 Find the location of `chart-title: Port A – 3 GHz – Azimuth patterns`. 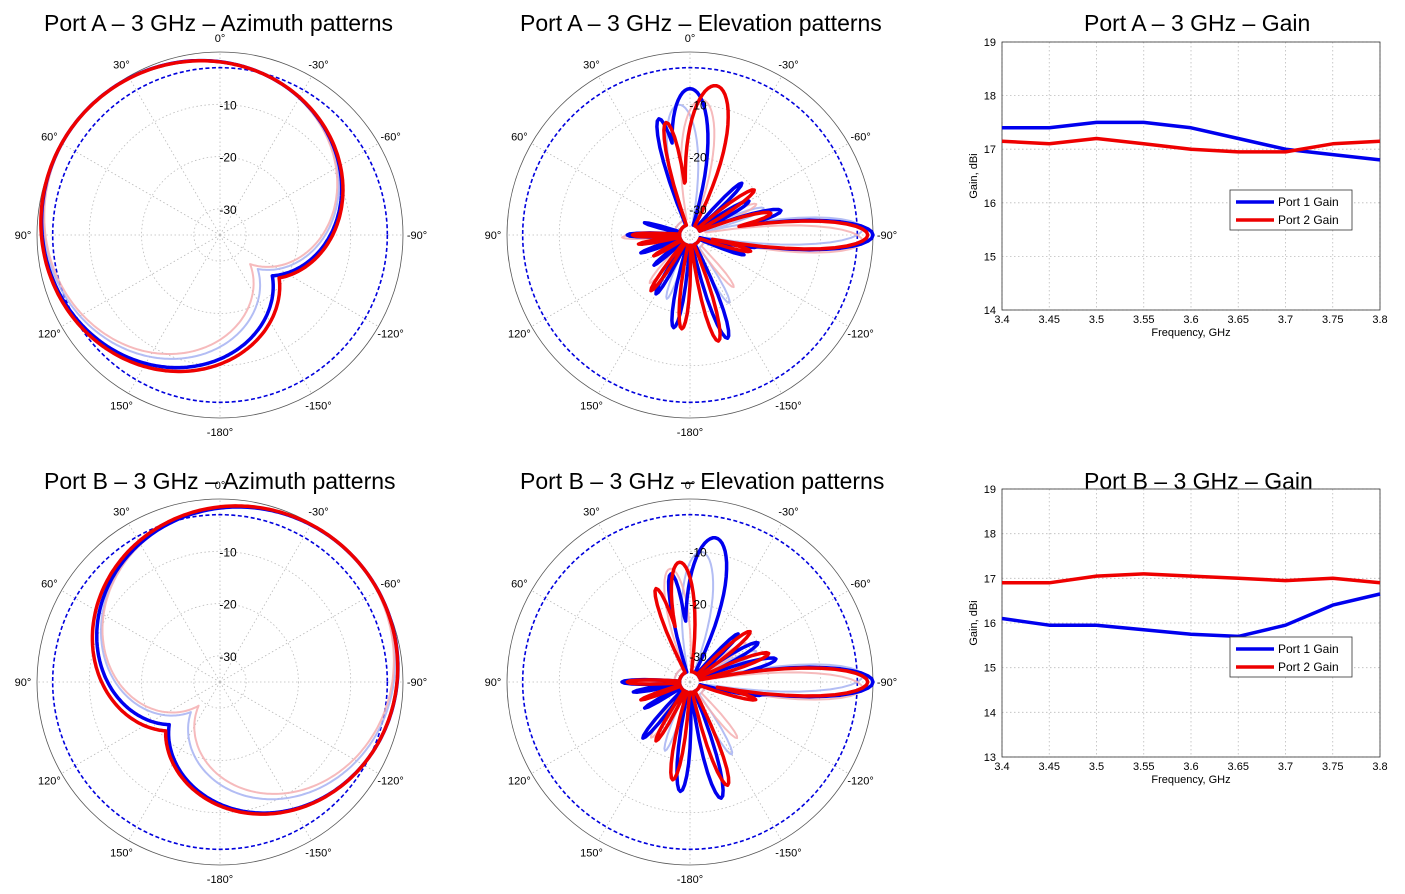

chart-title: Port A – 3 GHz – Azimuth patterns is located at coordinates (219, 23).